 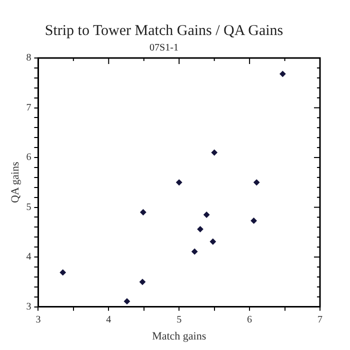 I want to click on y-tick-label: 3, so click(x=29, y=306).